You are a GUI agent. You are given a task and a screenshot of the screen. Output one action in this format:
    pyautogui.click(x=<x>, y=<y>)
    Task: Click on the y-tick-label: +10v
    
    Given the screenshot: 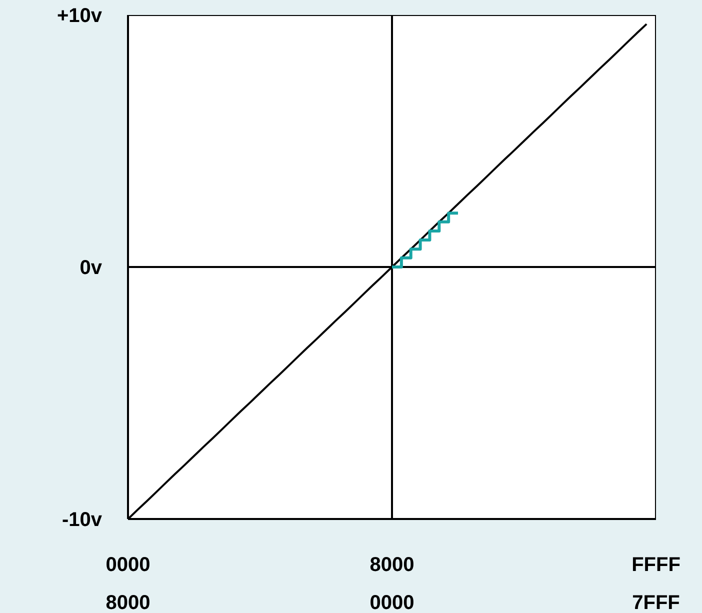 What is the action you would take?
    pyautogui.click(x=79, y=16)
    